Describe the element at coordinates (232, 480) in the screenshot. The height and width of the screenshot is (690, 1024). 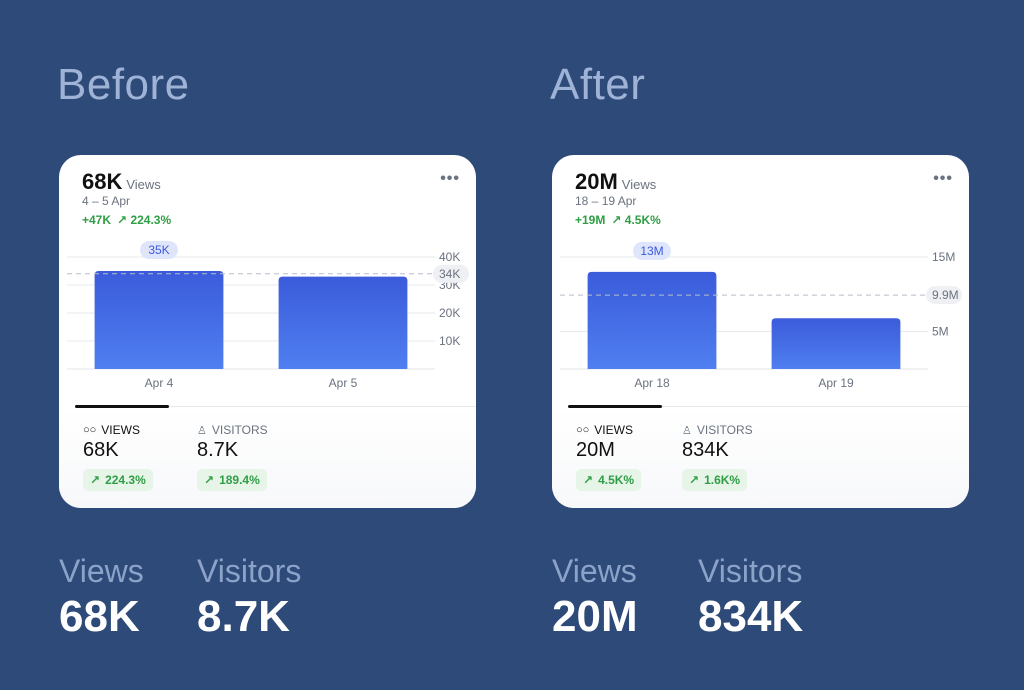
I see `change-pill: ↗ 189.4%` at that location.